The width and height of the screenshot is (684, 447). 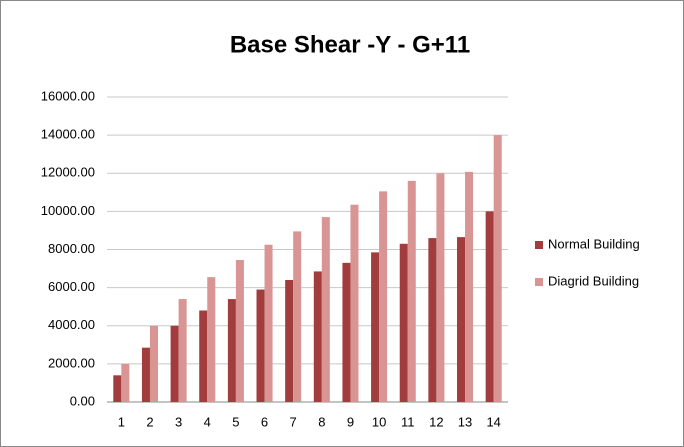 What do you see at coordinates (264, 421) in the screenshot?
I see `x-tick-label: 6` at bounding box center [264, 421].